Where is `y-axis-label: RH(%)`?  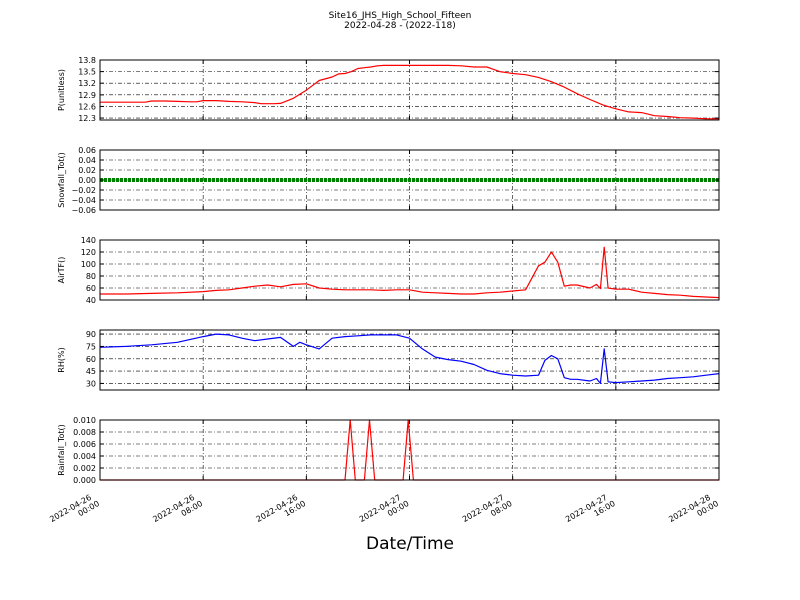 y-axis-label: RH(%) is located at coordinates (61, 359).